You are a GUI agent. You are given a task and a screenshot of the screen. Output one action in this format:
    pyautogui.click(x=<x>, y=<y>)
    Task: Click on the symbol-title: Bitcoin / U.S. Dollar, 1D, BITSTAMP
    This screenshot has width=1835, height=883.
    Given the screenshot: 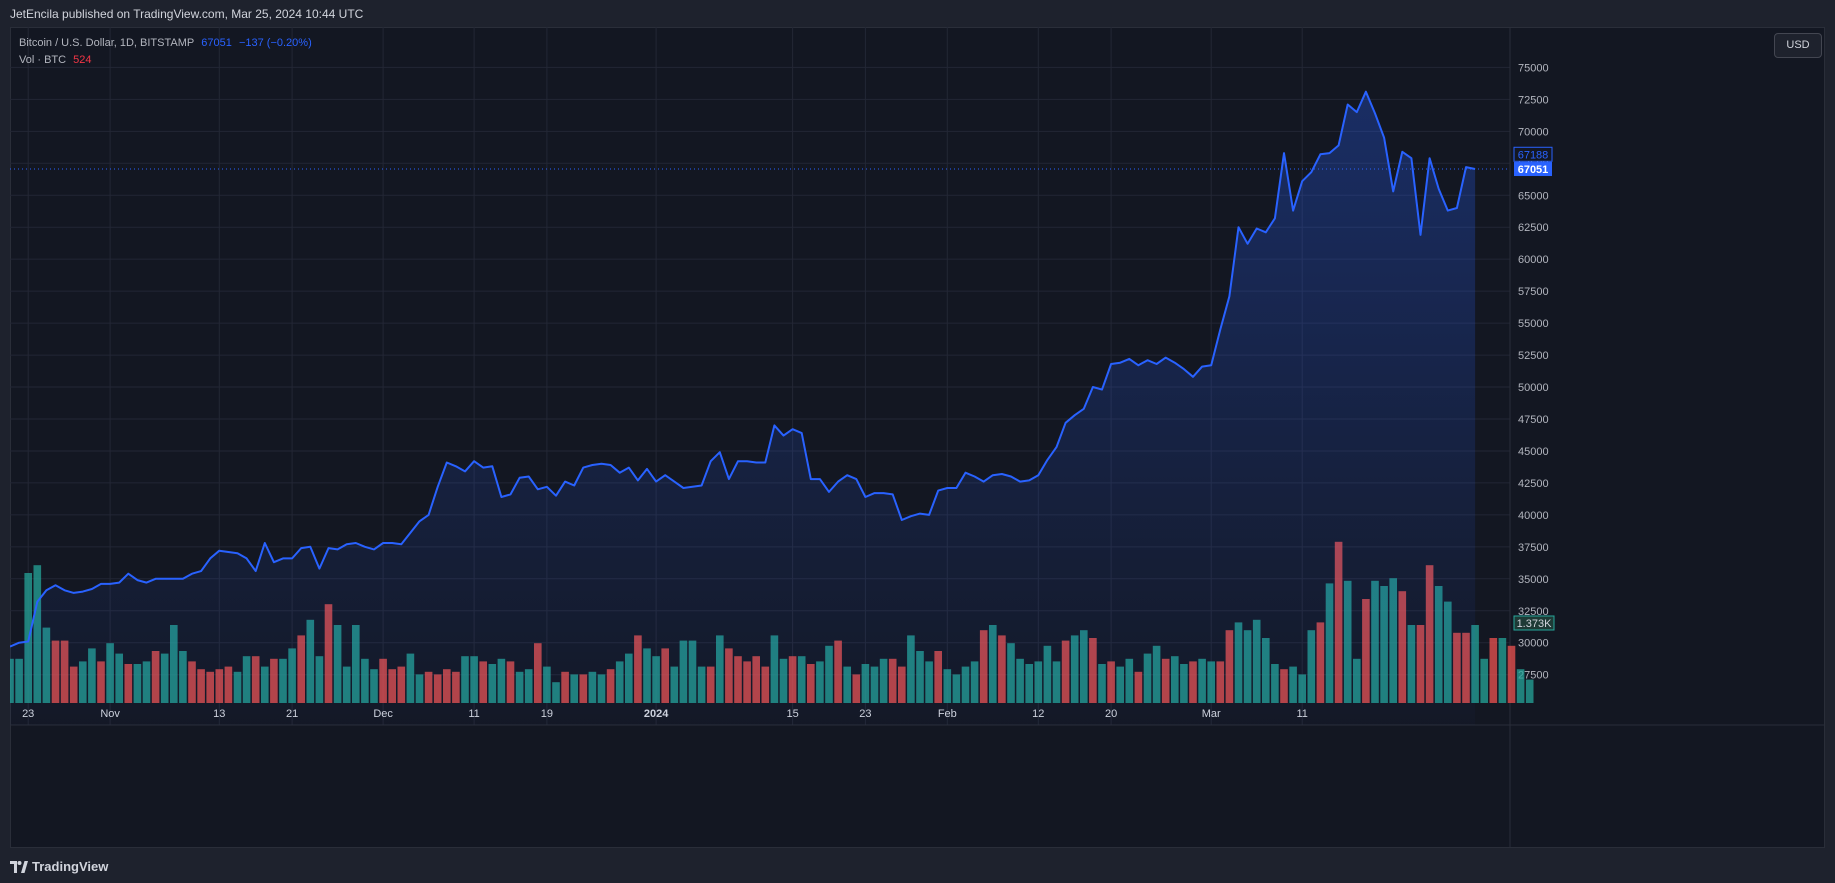 What is the action you would take?
    pyautogui.click(x=107, y=43)
    